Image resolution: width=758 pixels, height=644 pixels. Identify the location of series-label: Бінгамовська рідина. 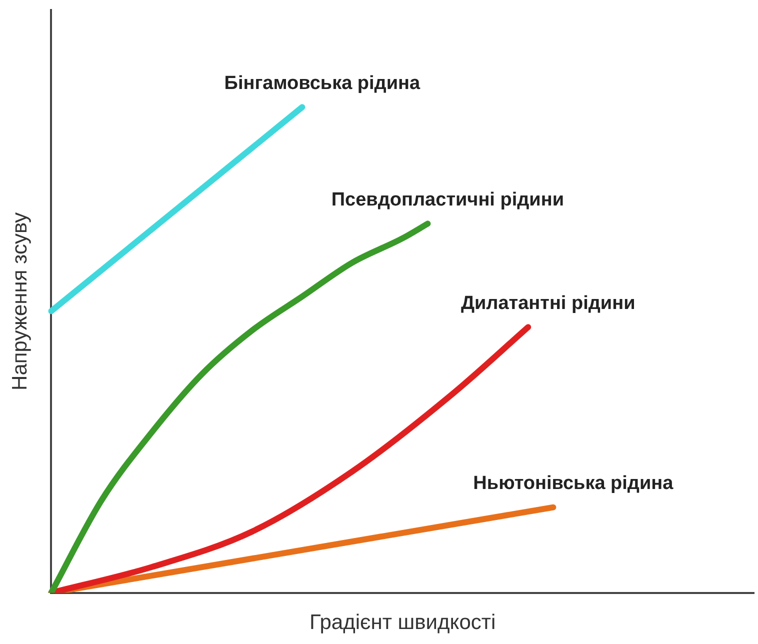
(322, 83).